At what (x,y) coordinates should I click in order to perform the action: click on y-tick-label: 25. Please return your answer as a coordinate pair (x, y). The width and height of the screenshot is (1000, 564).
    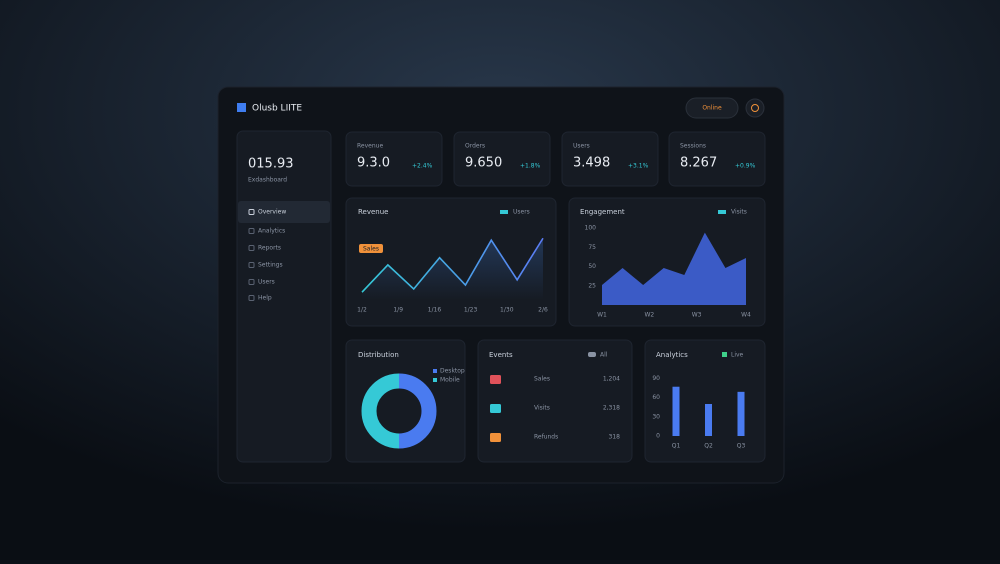
    Looking at the image, I should click on (592, 285).